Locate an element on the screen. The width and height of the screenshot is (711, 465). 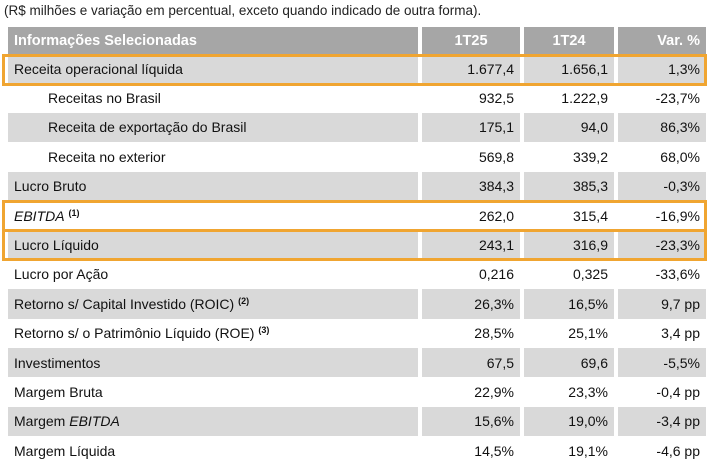
value-cell: 19,1% is located at coordinates (588, 450).